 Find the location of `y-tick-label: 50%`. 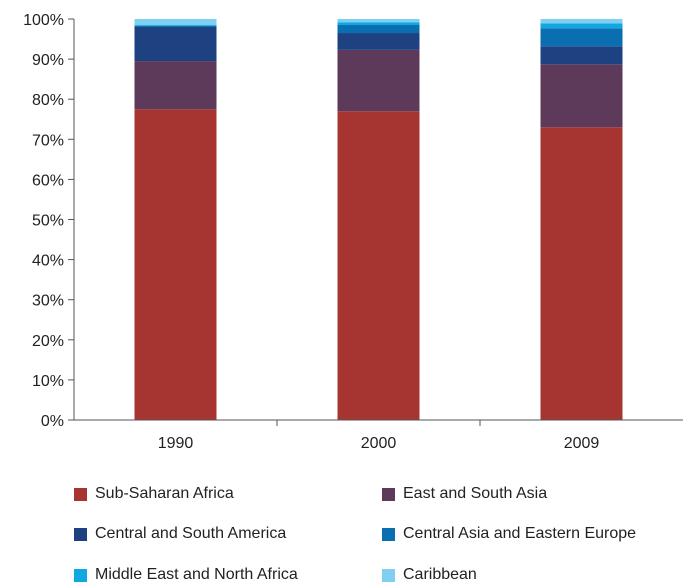

y-tick-label: 50% is located at coordinates (48, 221).